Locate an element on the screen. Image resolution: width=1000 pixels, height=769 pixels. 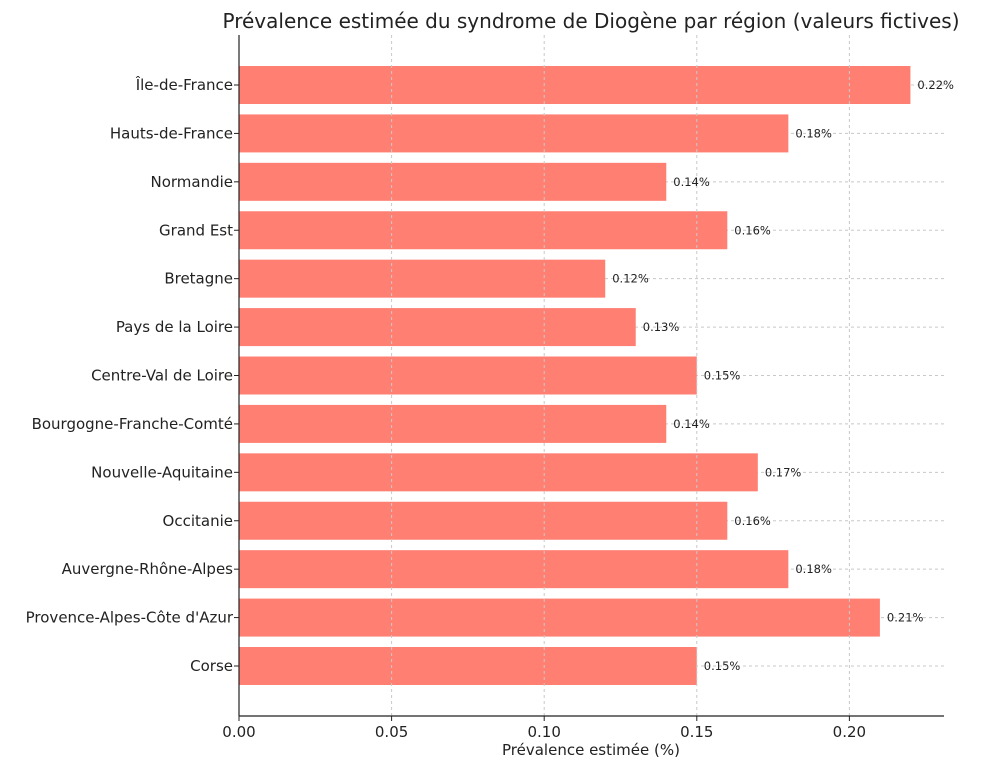
y-tick-label: Bourgogne-Franche-Comté is located at coordinates (132, 424).